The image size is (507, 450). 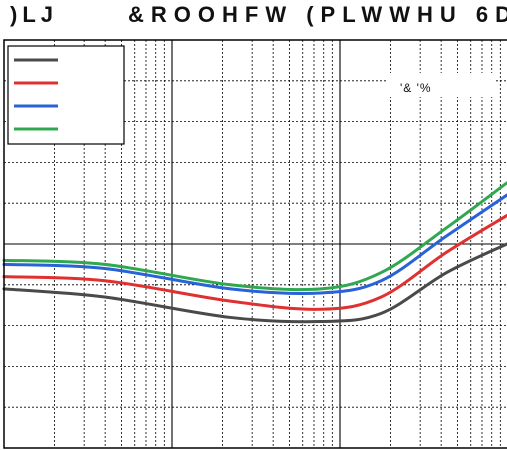 What do you see at coordinates (34, 14) in the screenshot?
I see `figure-label: )LJ` at bounding box center [34, 14].